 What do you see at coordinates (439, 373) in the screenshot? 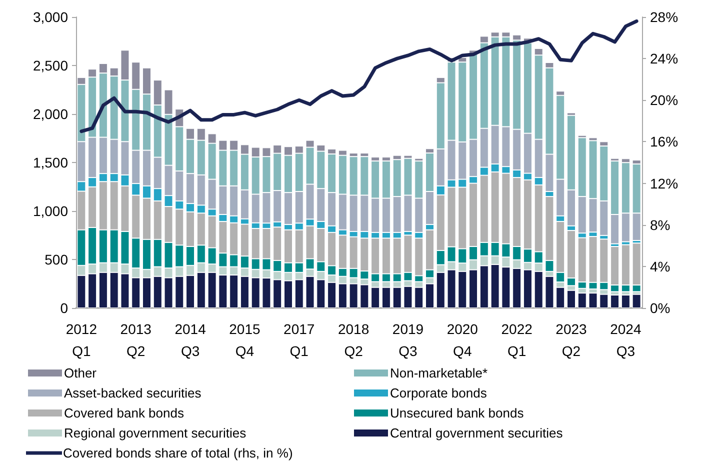
I see `legend-label: Non-marketable*` at bounding box center [439, 373].